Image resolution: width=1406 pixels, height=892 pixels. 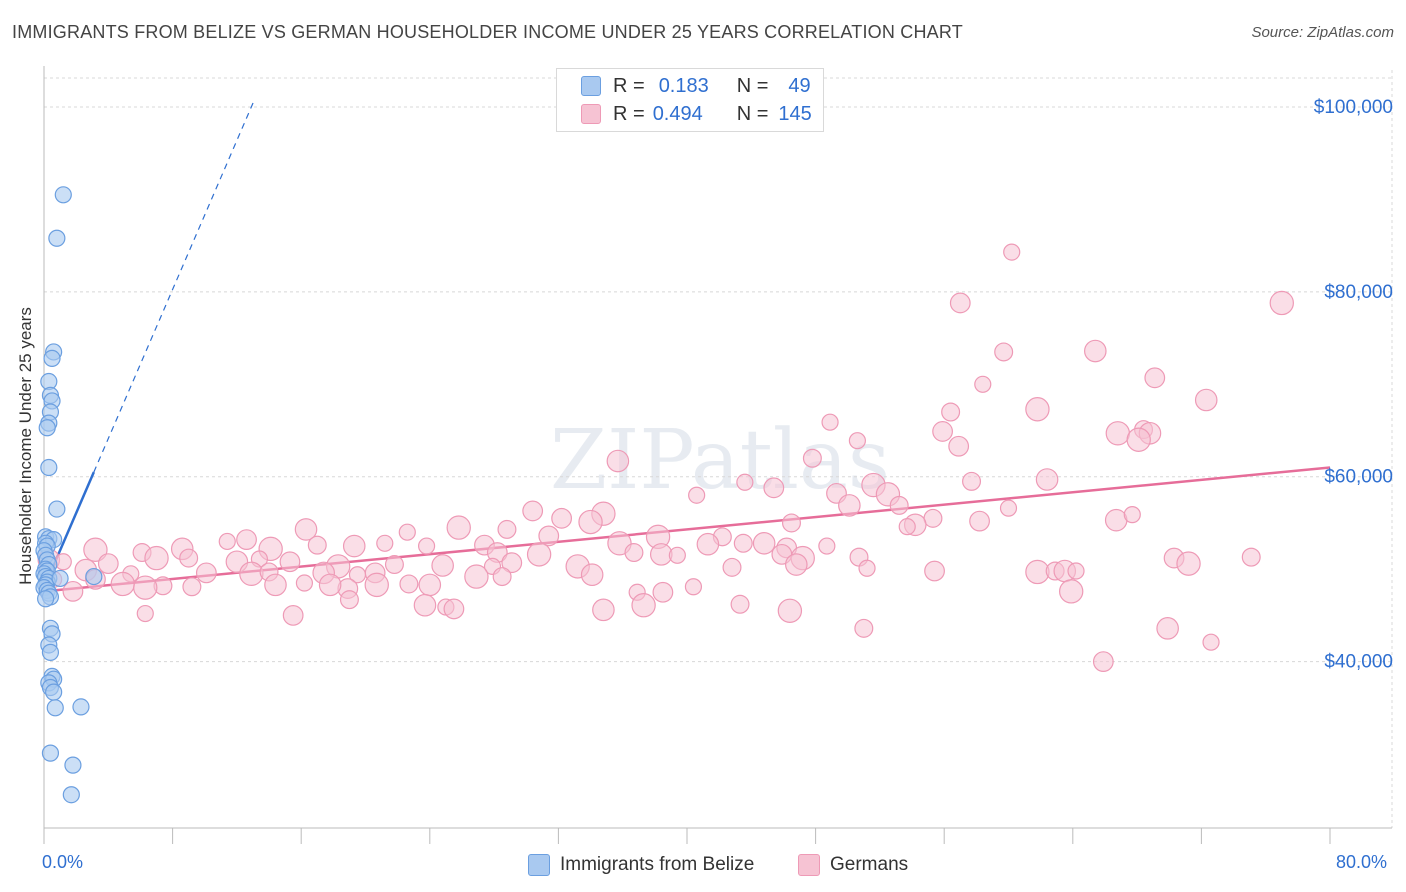 I want to click on legend-r-value-belize: 0.183, so click(x=683, y=85).